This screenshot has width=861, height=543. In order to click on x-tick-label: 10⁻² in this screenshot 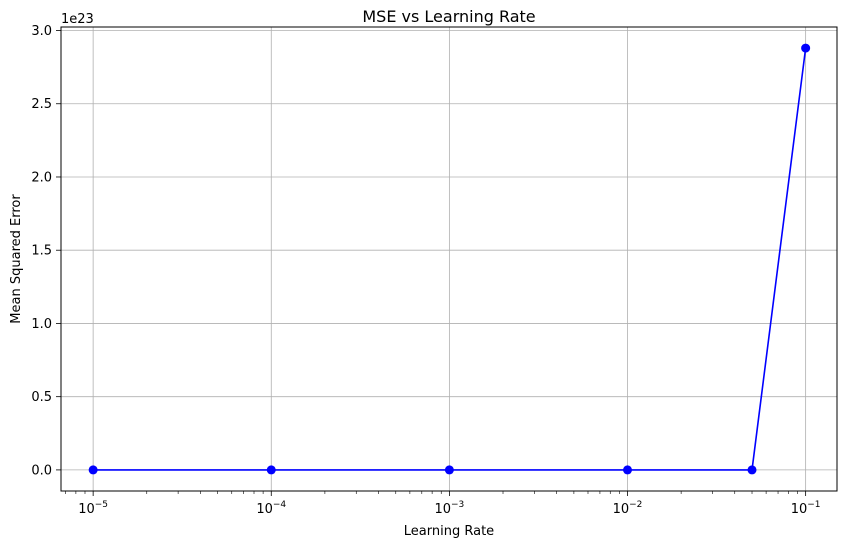, I will do `click(628, 508)`.